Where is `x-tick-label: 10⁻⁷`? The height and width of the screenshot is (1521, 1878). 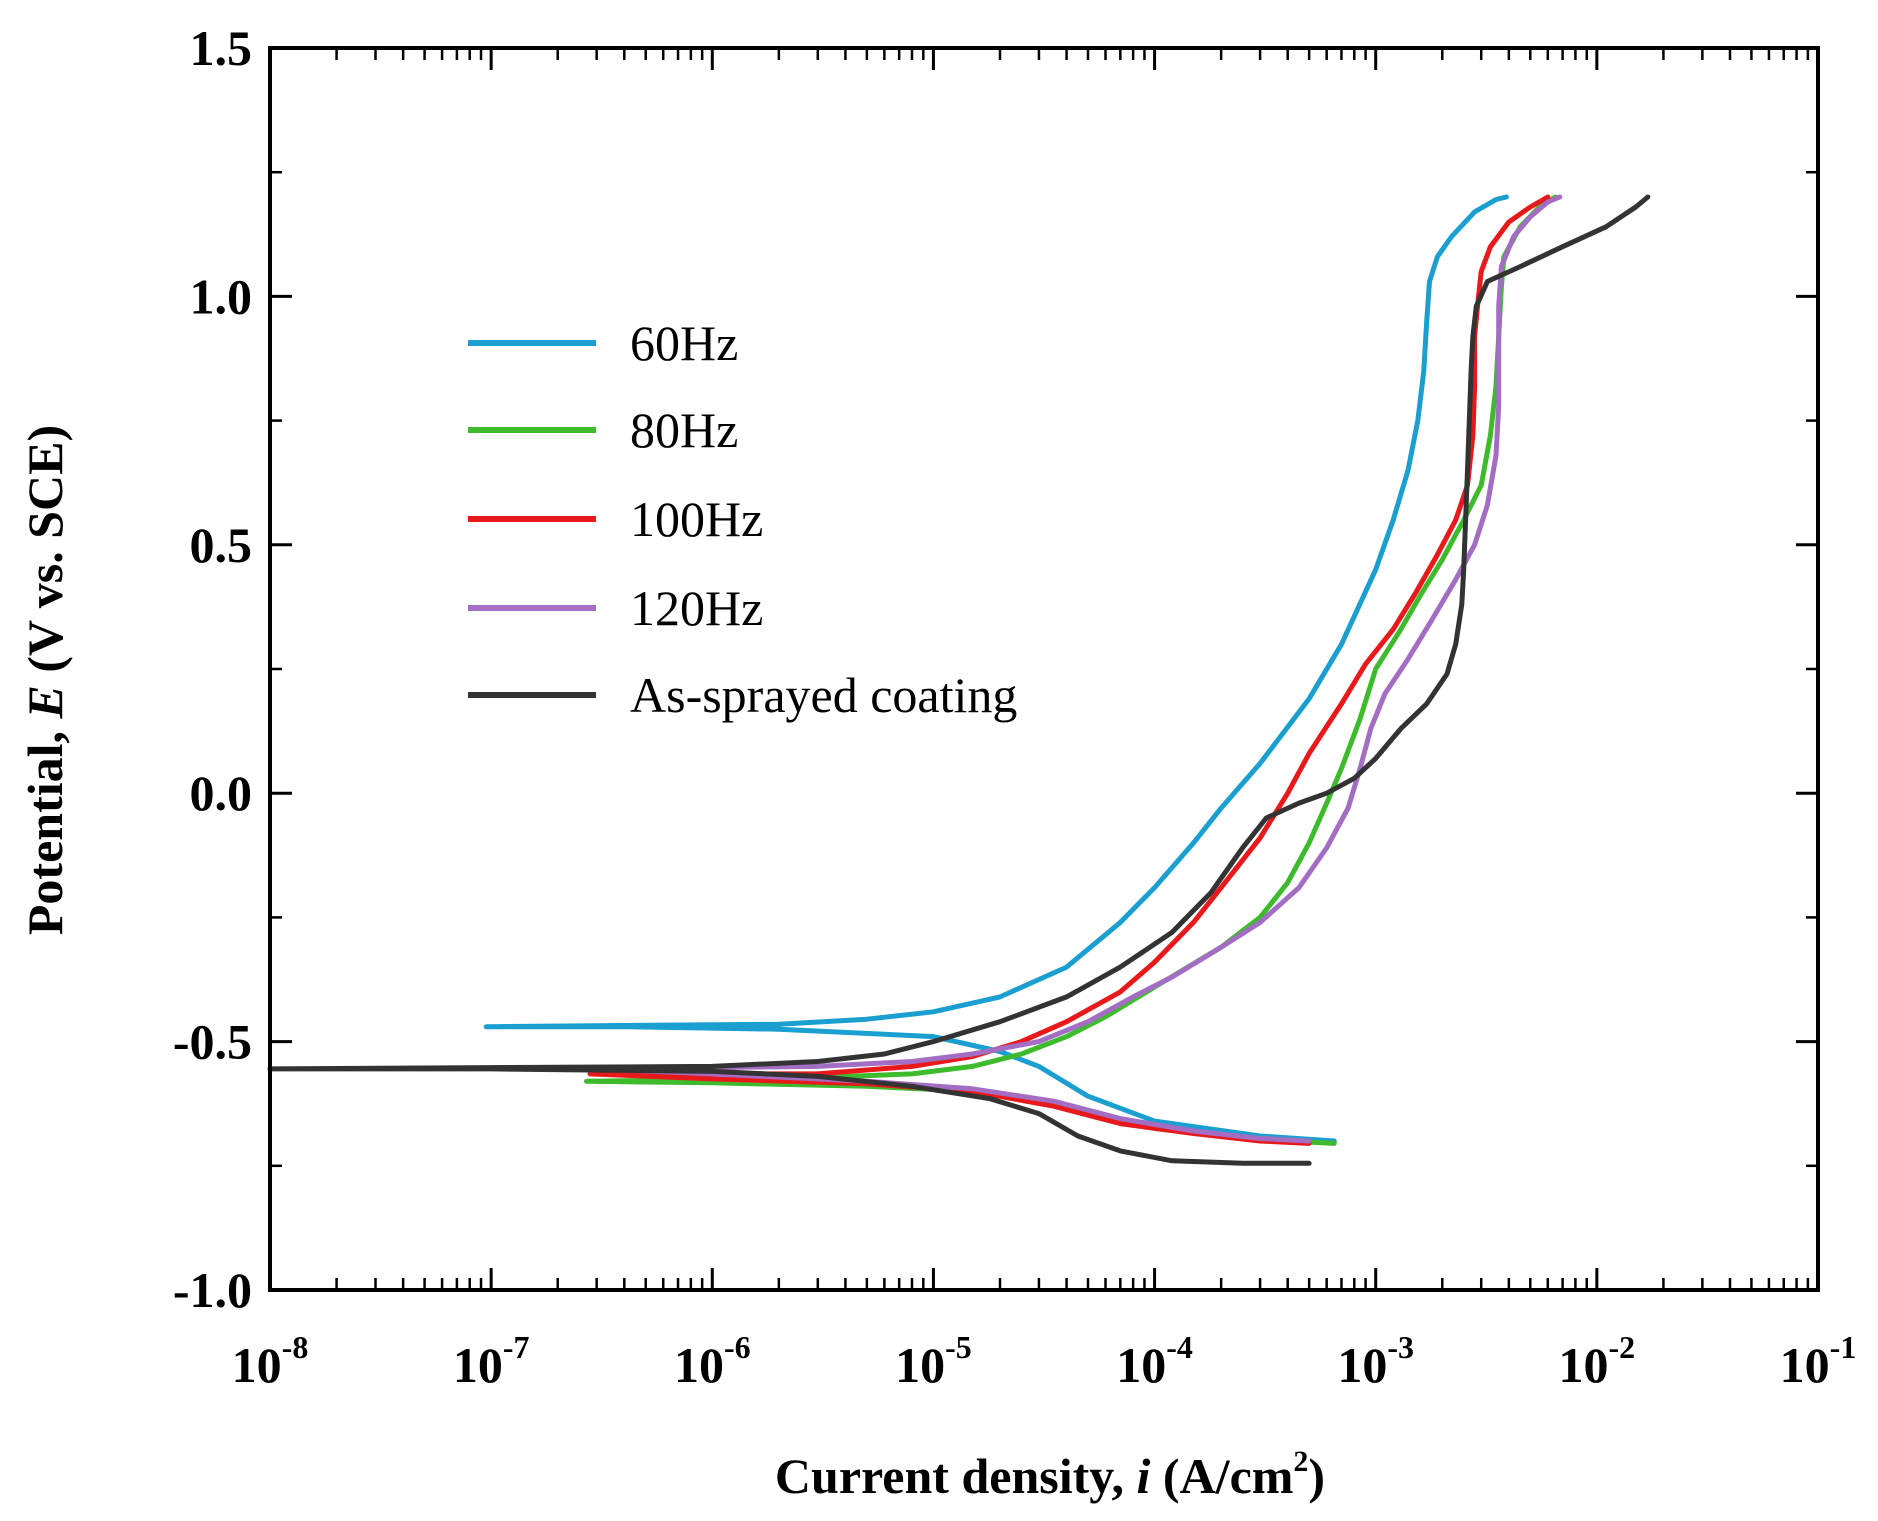
x-tick-label: 10⁻⁷ is located at coordinates (491, 1361).